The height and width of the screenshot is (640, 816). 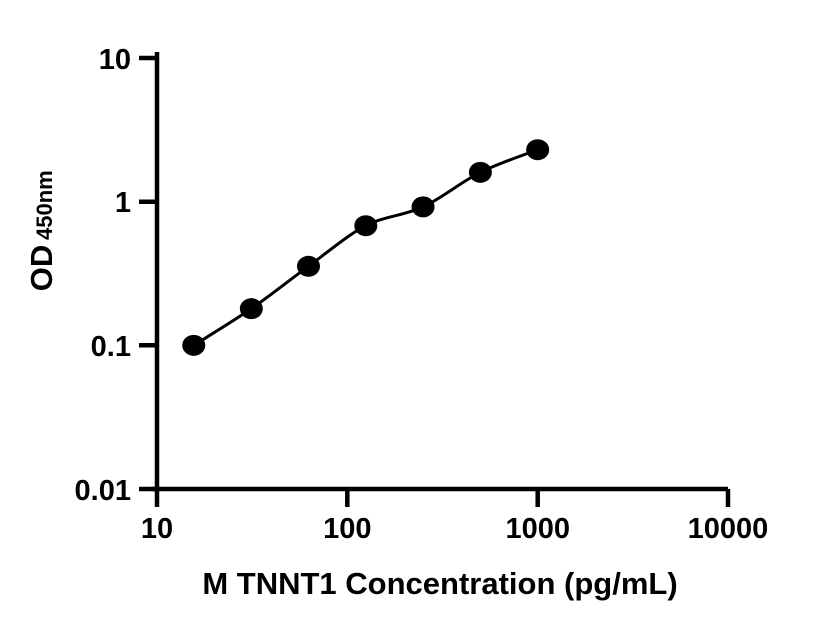 What do you see at coordinates (44, 205) in the screenshot?
I see `y-axis-title-sub: 450nm` at bounding box center [44, 205].